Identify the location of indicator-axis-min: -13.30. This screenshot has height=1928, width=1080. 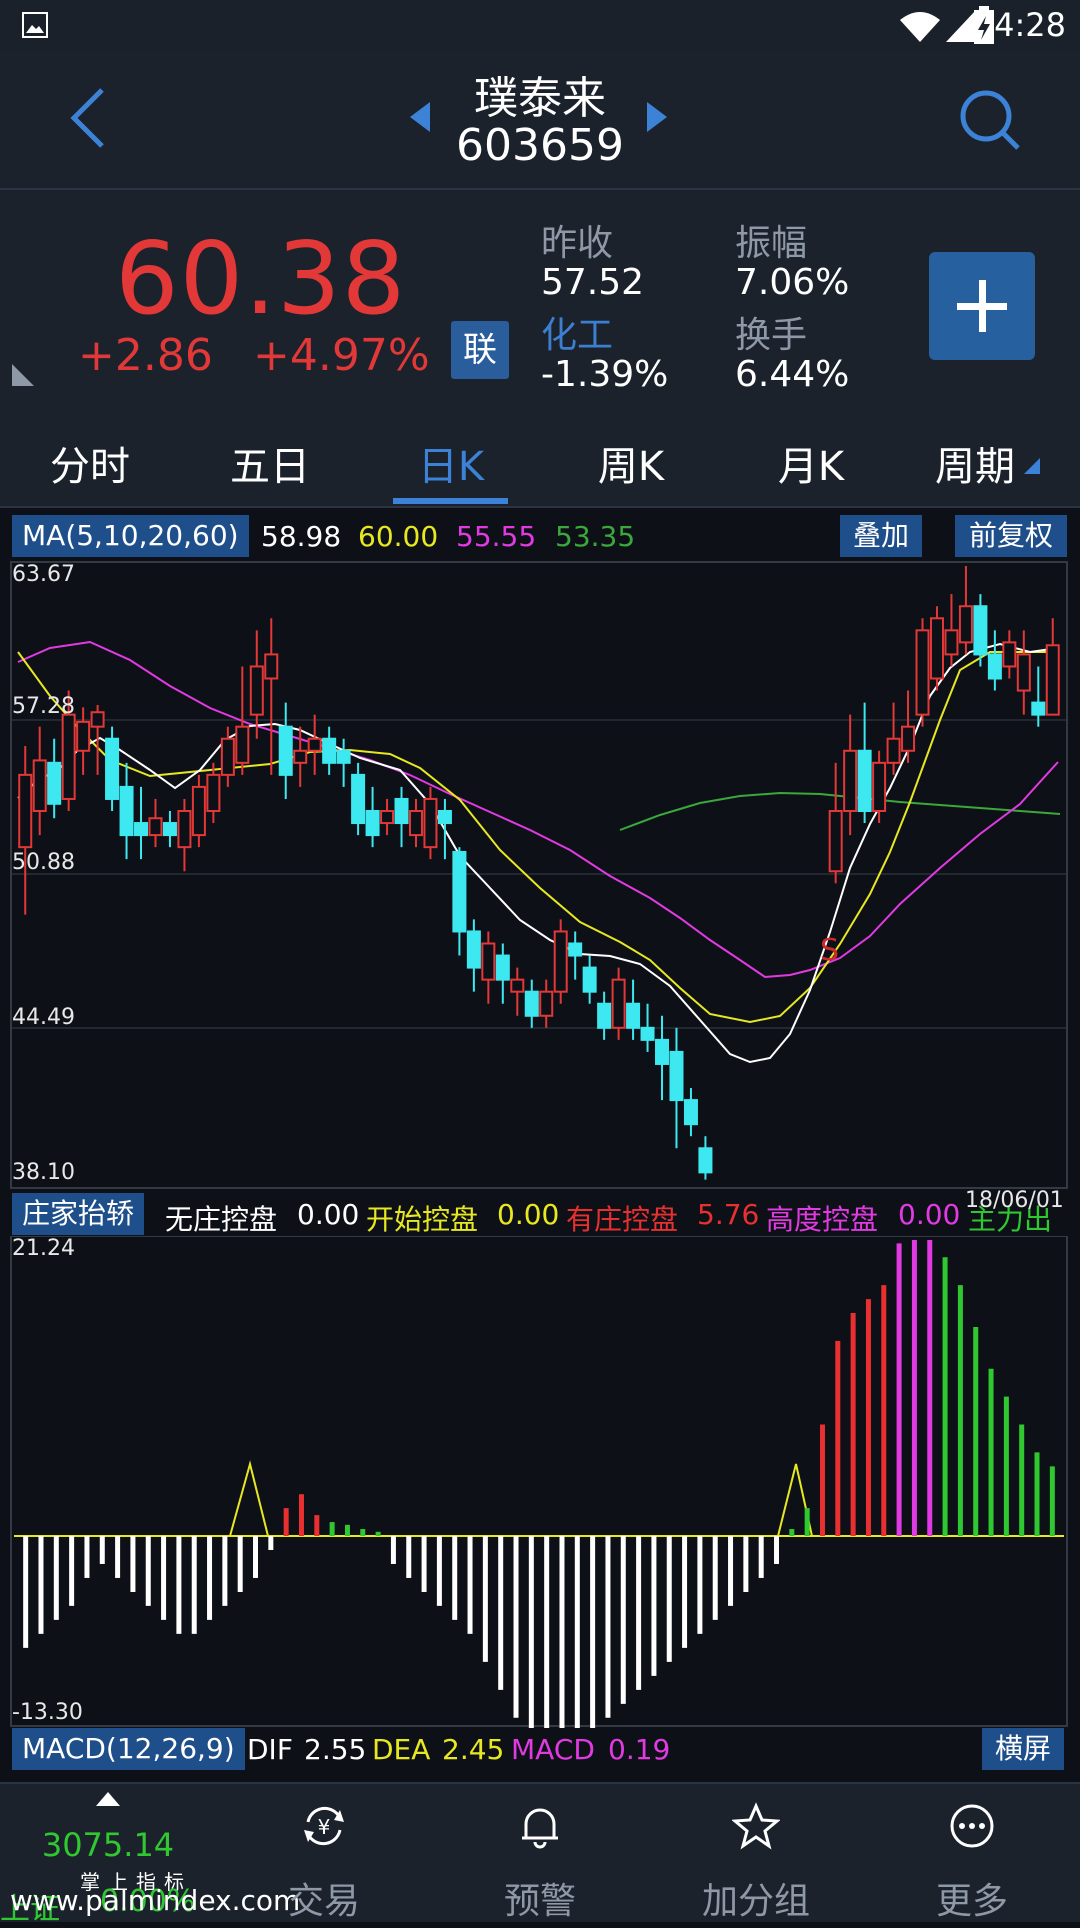
(47, 1712).